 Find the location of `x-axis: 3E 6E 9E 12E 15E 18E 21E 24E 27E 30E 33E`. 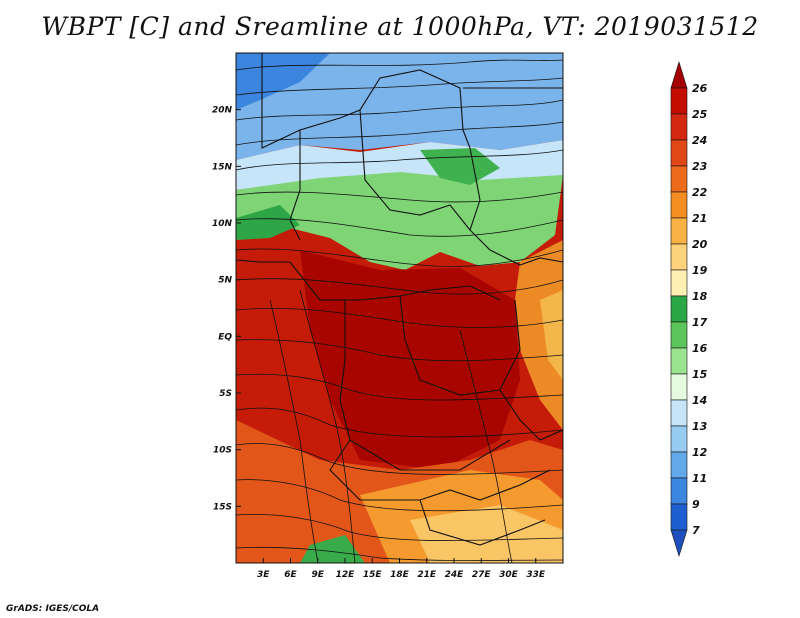

x-axis: 3E 6E 9E 12E 15E 18E 21E 24E 27E 30E 33E is located at coordinates (401, 569).